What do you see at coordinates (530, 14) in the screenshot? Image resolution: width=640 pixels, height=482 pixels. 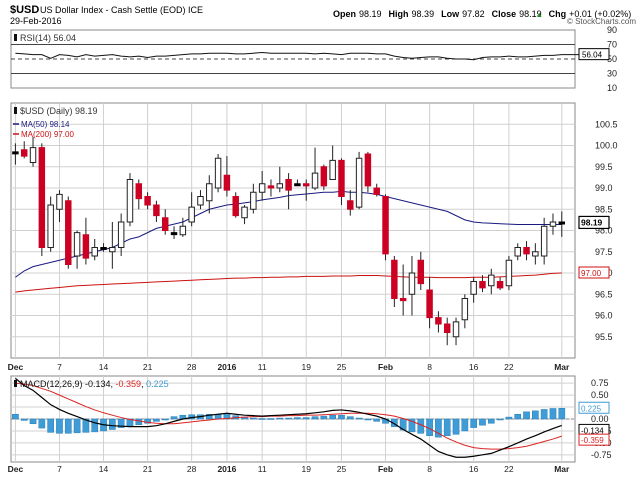 I see `ohlc-value-close: 98.19` at bounding box center [530, 14].